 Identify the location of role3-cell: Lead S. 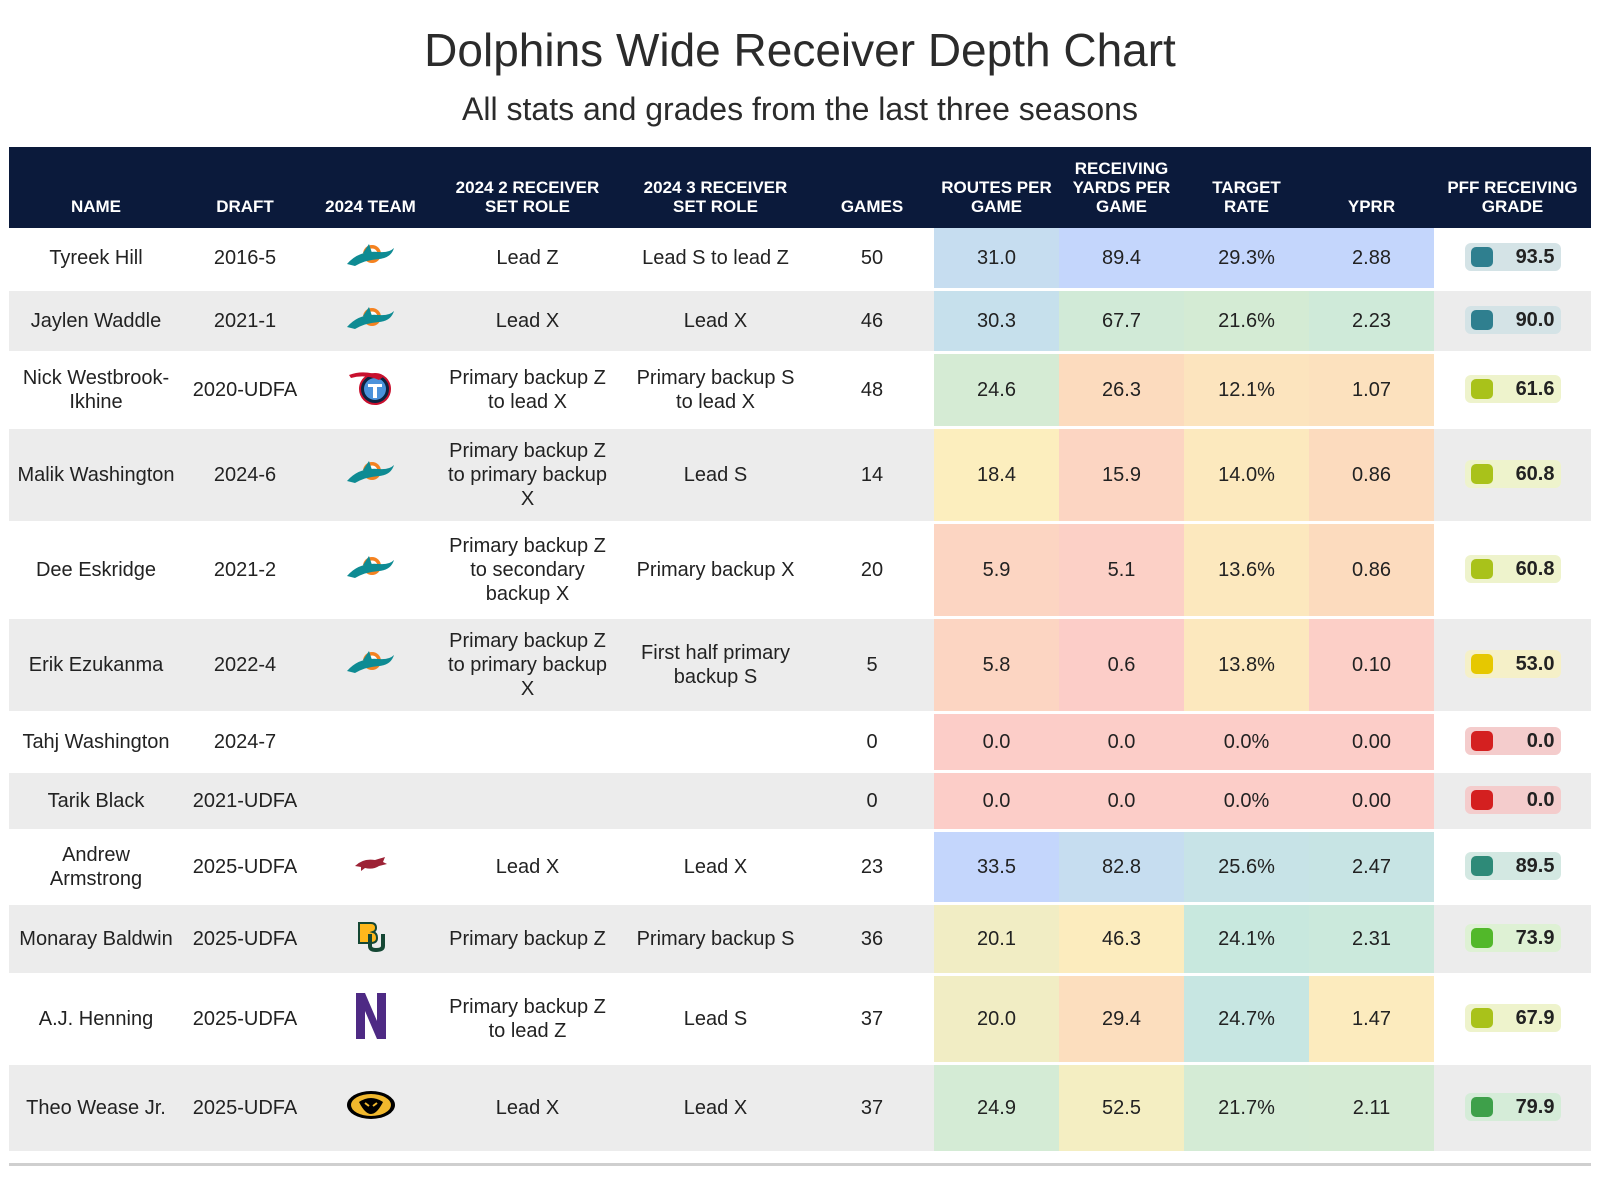
(715, 475).